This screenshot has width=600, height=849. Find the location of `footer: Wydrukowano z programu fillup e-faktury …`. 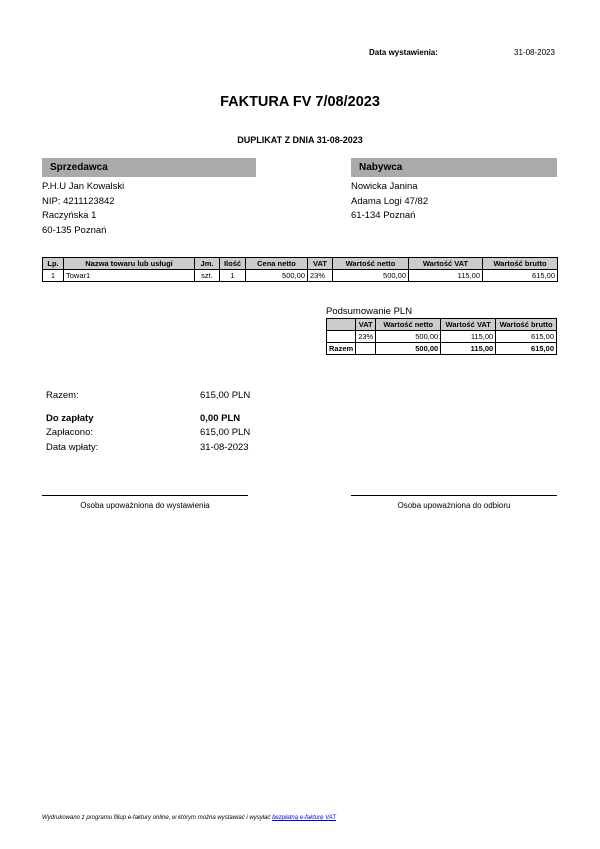

footer: Wydrukowano z programu fillup e-faktury … is located at coordinates (189, 818).